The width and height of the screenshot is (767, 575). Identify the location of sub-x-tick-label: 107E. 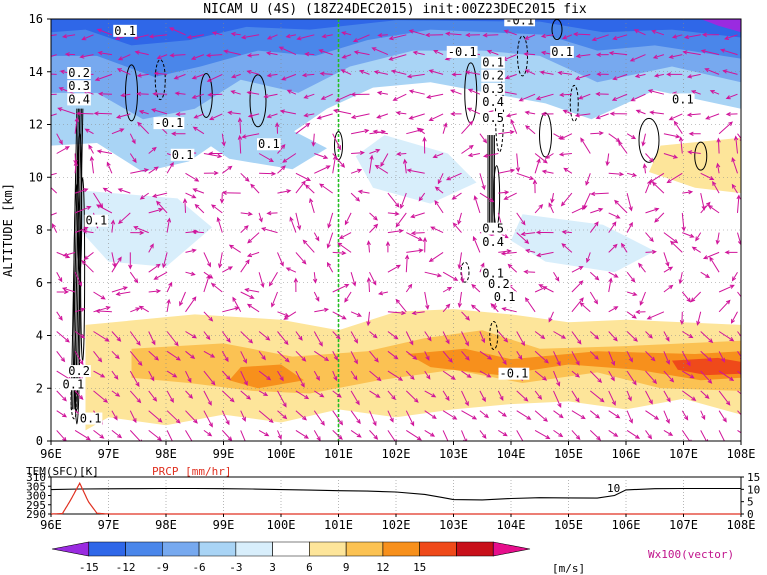
(683, 525).